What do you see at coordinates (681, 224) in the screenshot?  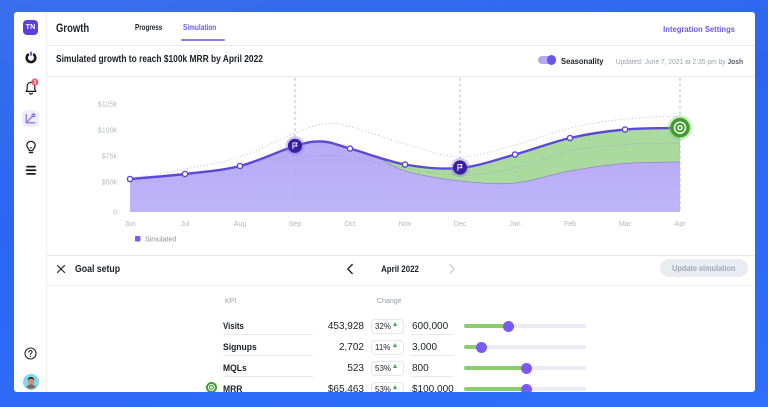 I see `svg-text: Apr` at bounding box center [681, 224].